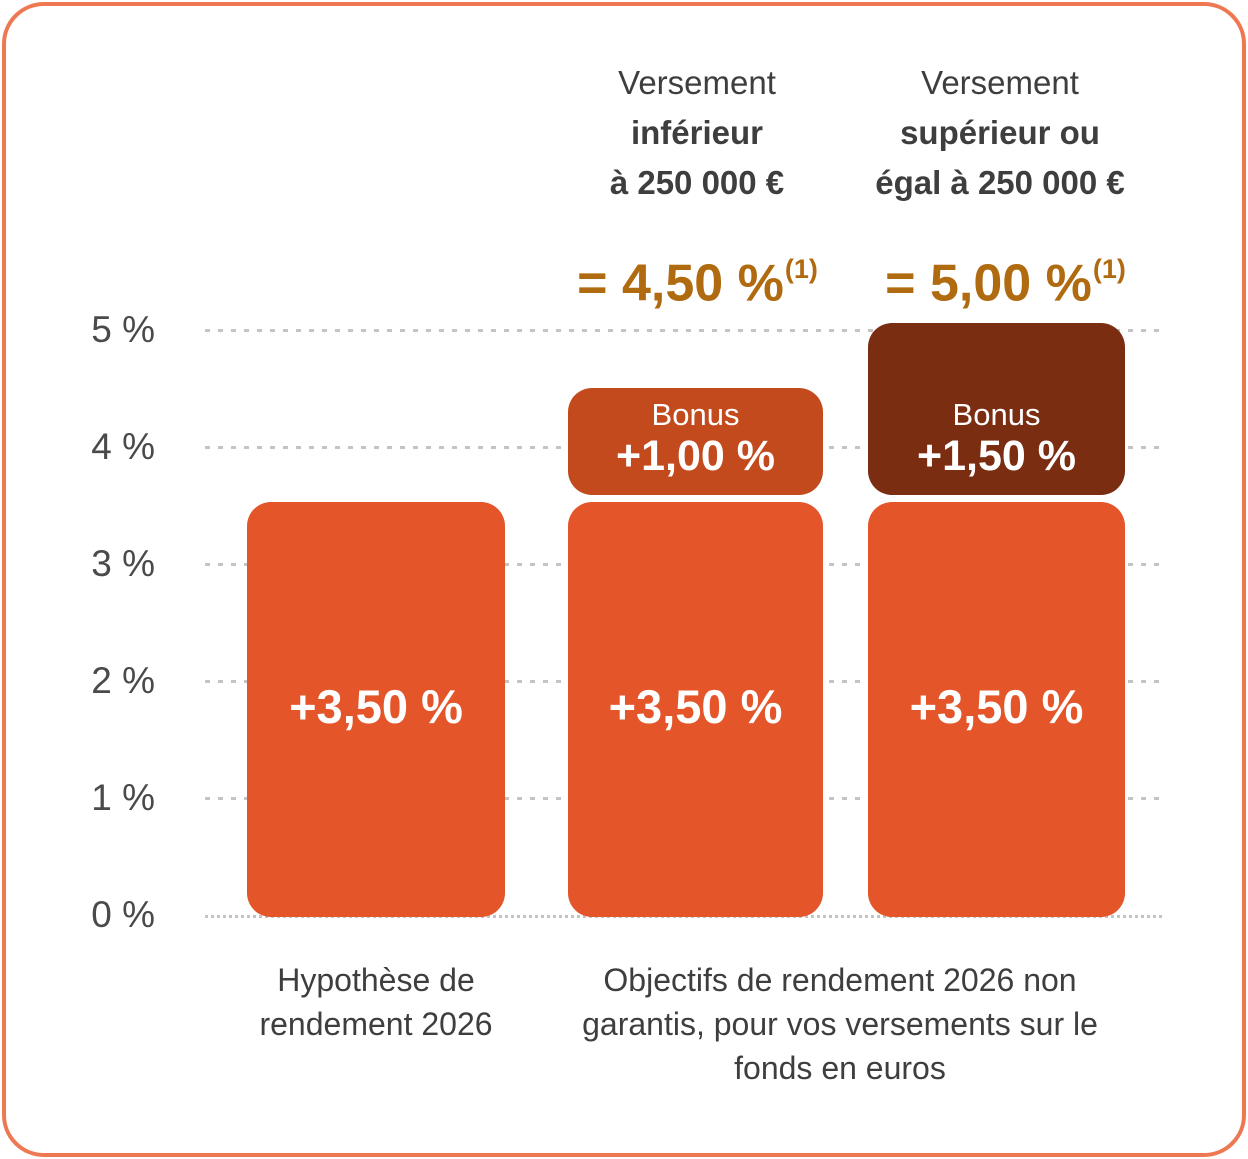 This screenshot has width=1248, height=1159. What do you see at coordinates (996, 456) in the screenshot?
I see `bonus-value-label: +1,50 %` at bounding box center [996, 456].